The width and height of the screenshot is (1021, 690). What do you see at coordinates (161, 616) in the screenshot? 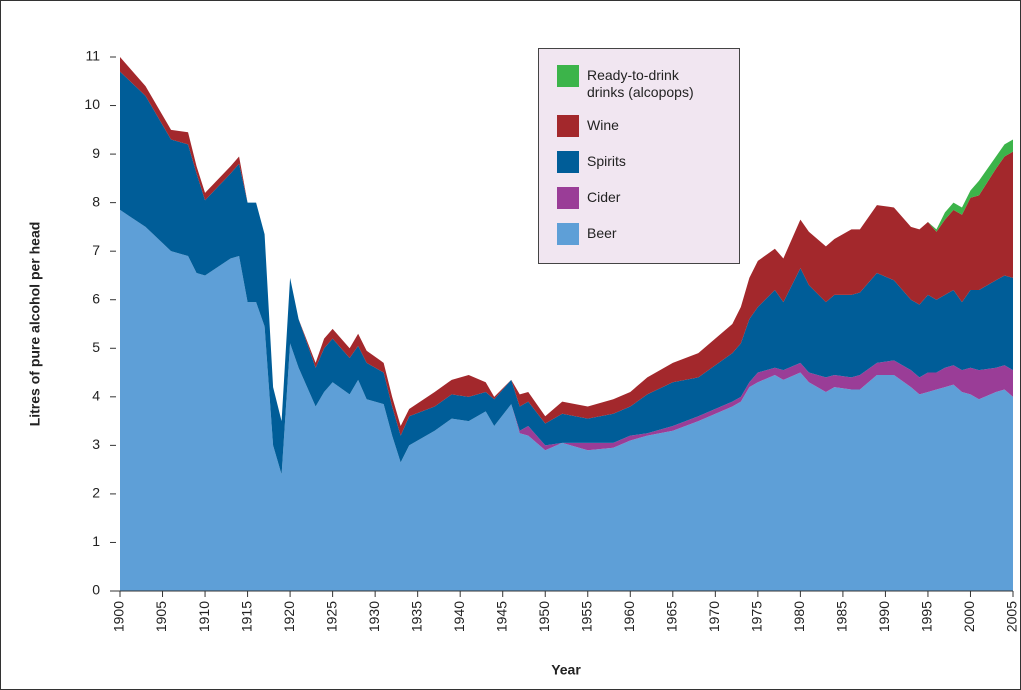
I see `x-tick-label: 1905` at bounding box center [161, 616].